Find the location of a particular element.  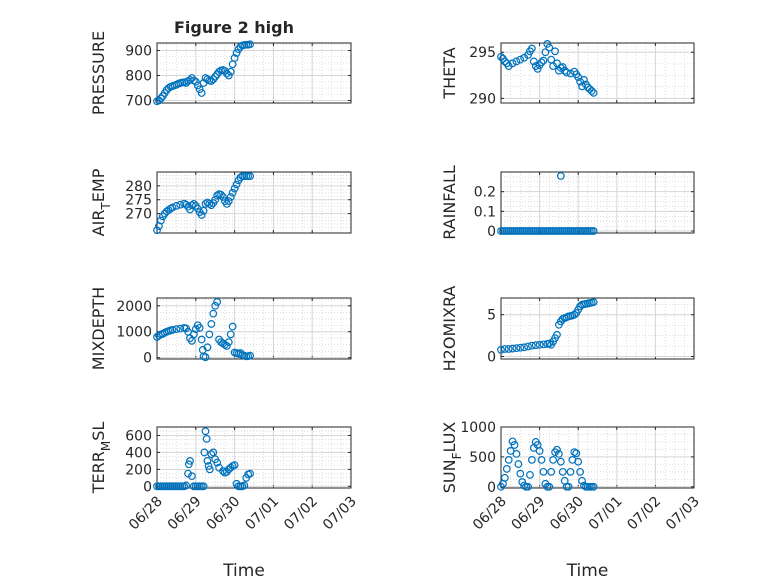

y-axis-label: SUNFLUX is located at coordinates (452, 458).